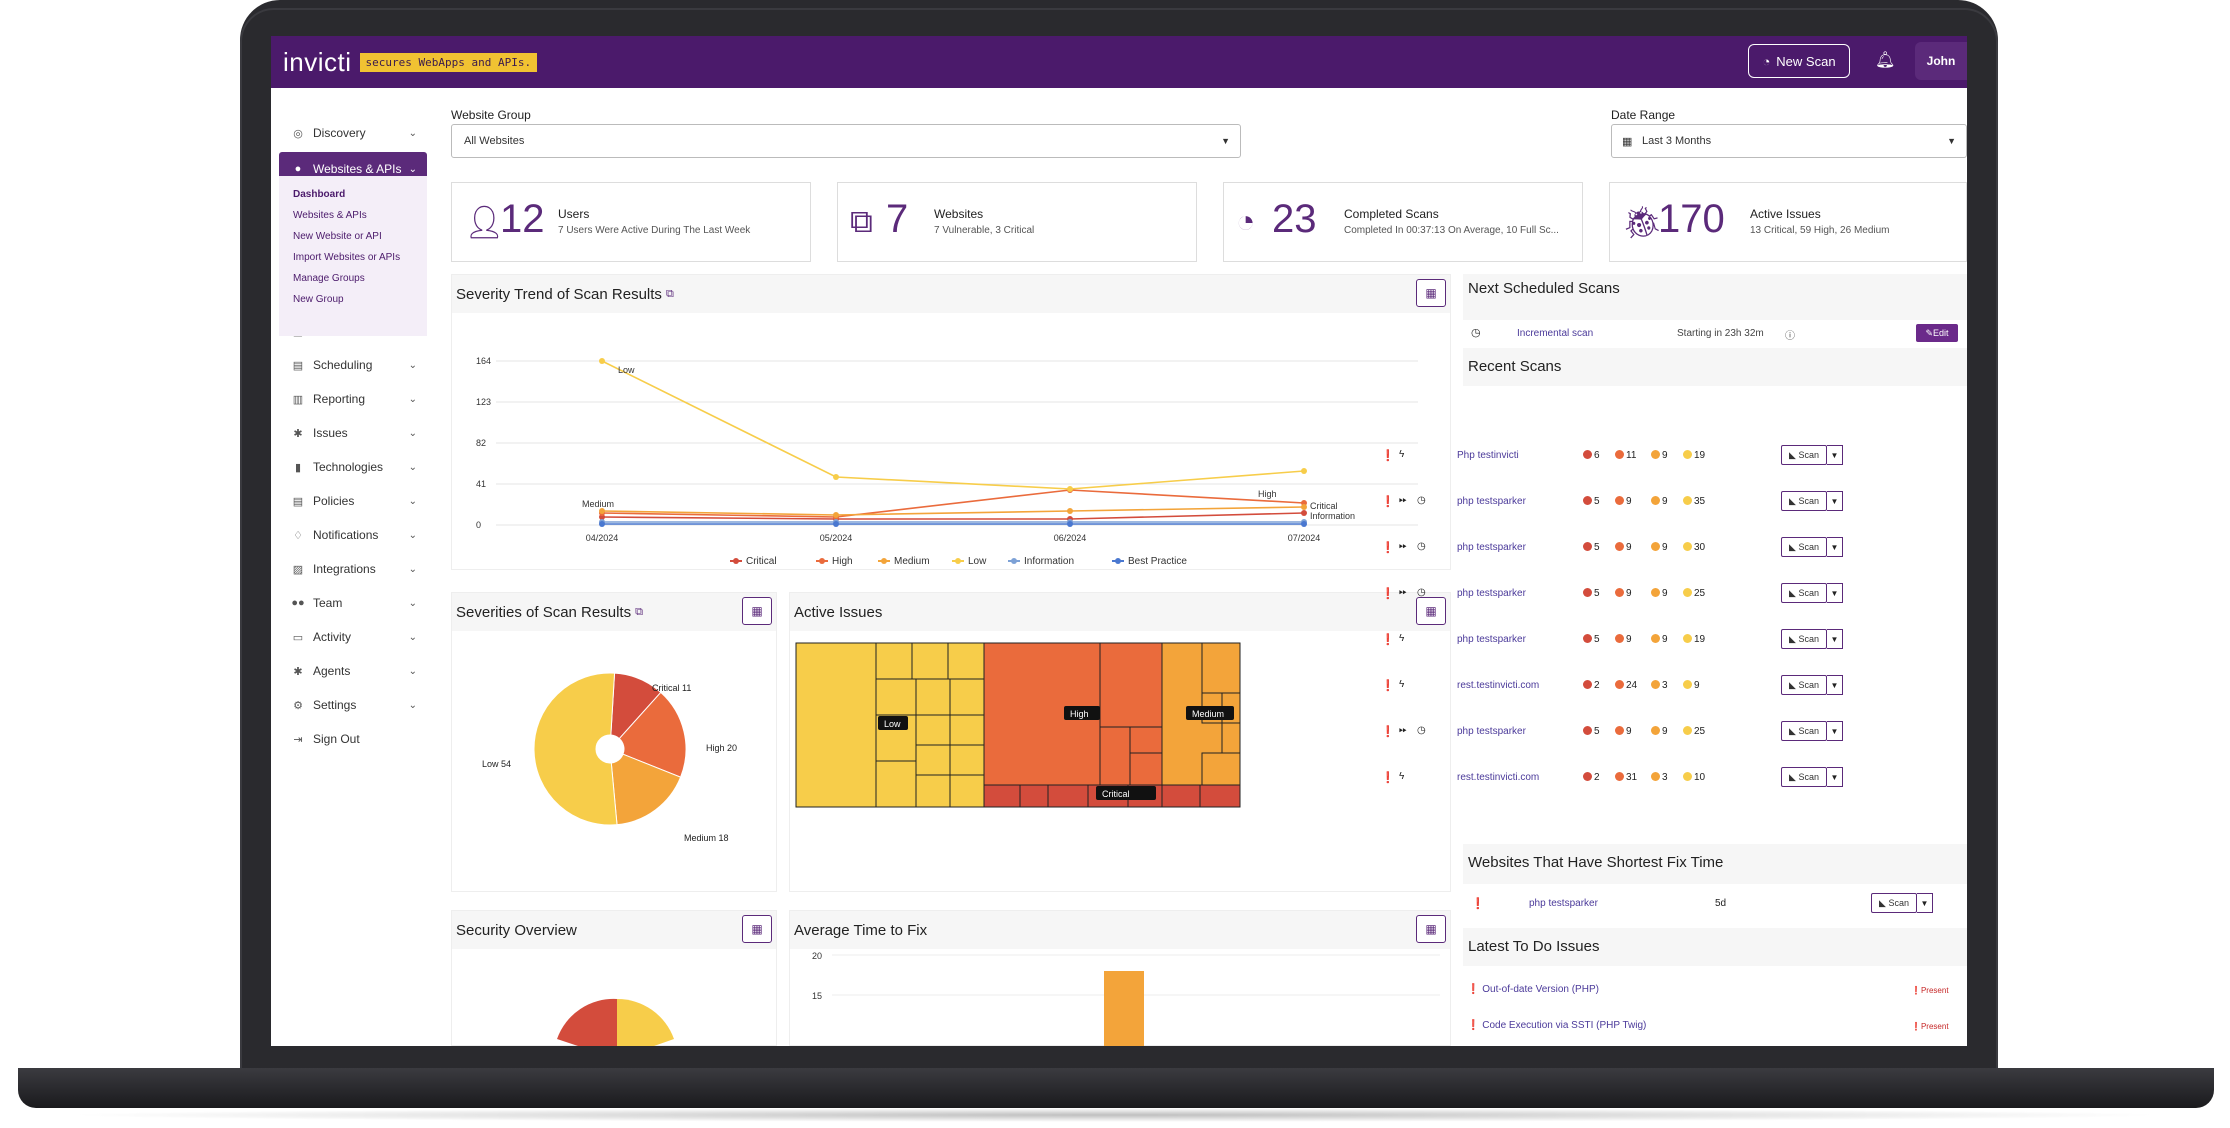 This screenshot has height=1128, width=2230. What do you see at coordinates (977, 561) in the screenshot?
I see `legend-label: Low` at bounding box center [977, 561].